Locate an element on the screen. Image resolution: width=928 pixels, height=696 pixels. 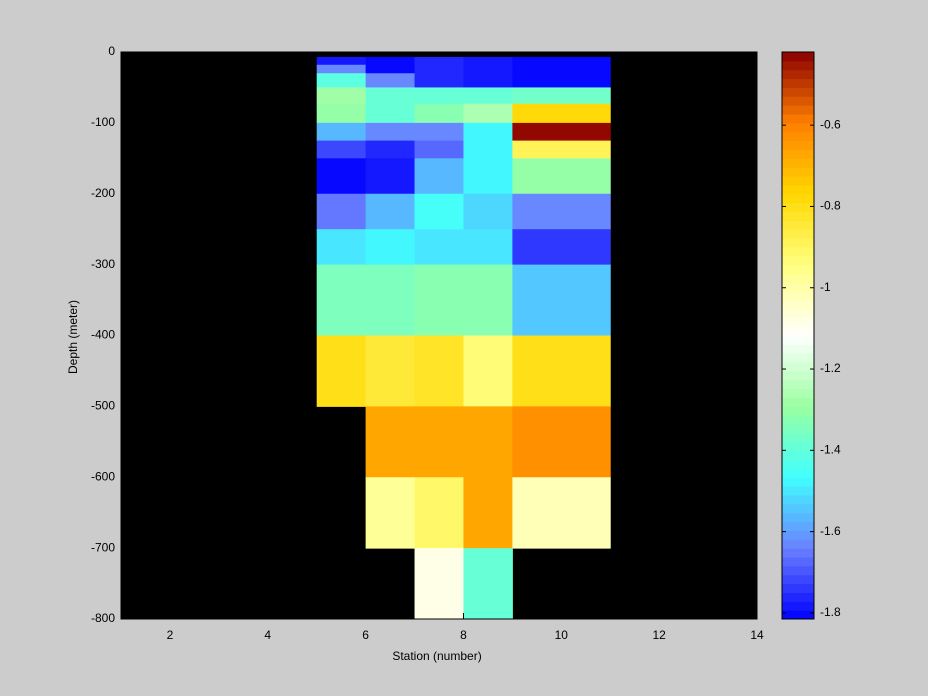
colorbar-tick-label: -1 is located at coordinates (825, 287).